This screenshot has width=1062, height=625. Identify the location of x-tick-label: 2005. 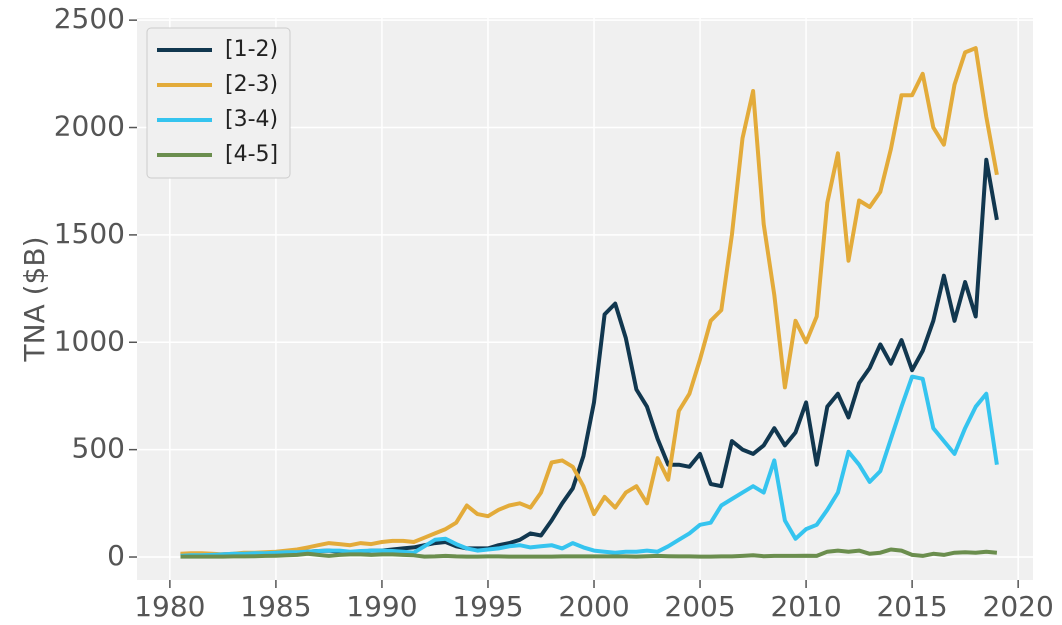
(699, 606).